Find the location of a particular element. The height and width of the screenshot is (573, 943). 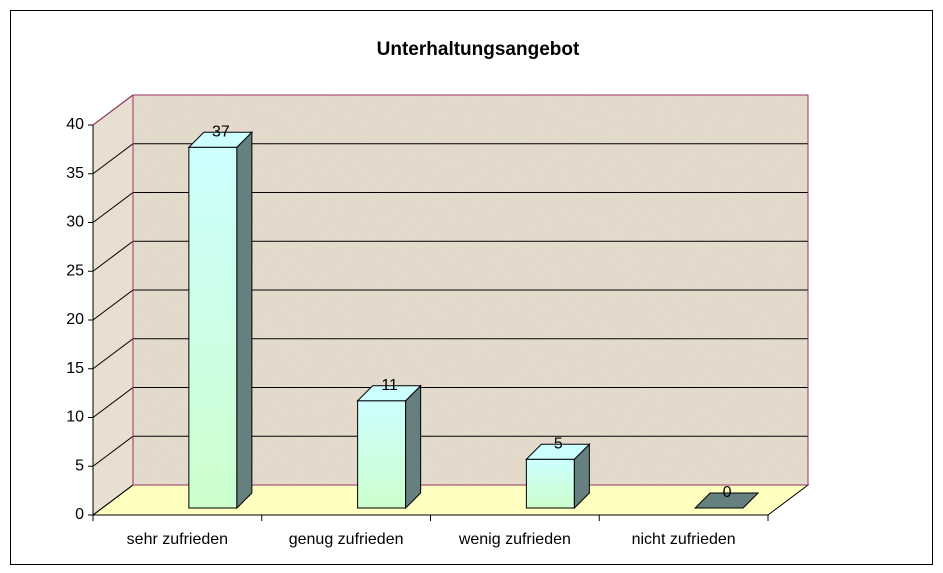

y-tick-label: 25 is located at coordinates (75, 270).